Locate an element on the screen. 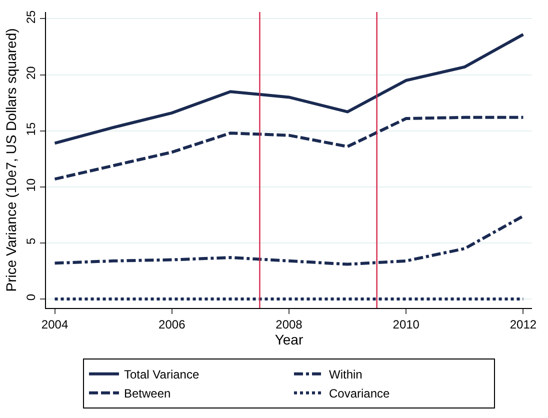  y-tick-label: 15 is located at coordinates (31, 129).